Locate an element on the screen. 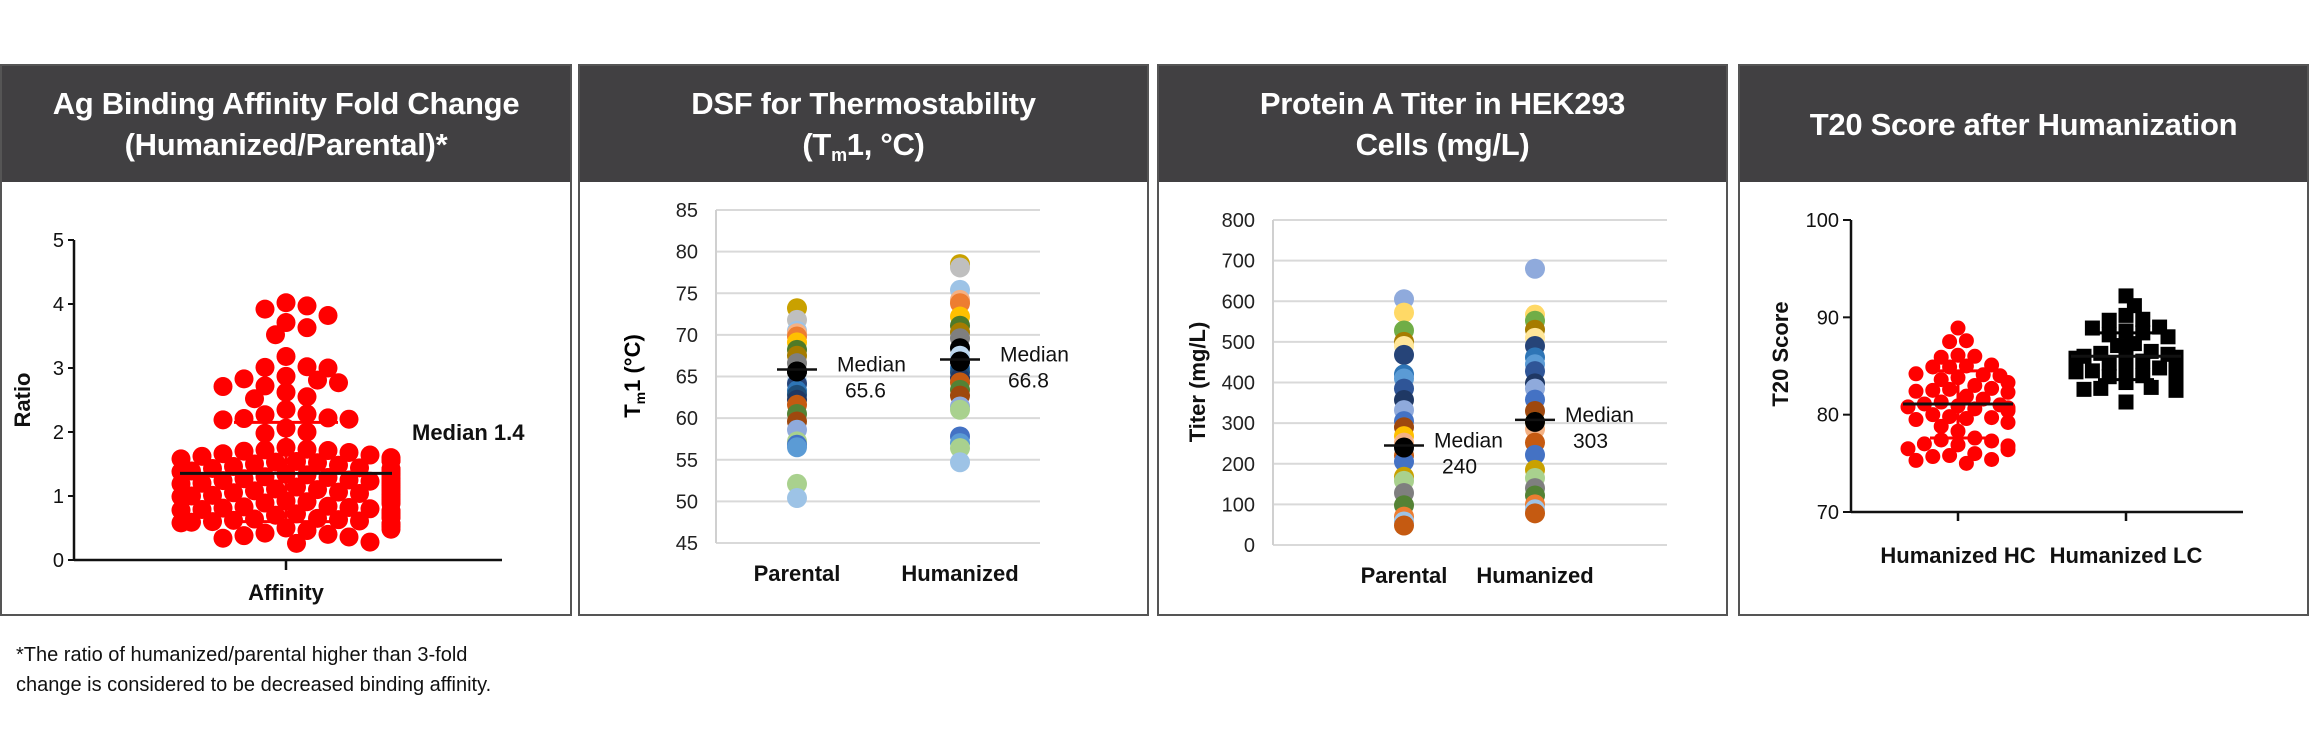  y-tick-label: 700 is located at coordinates (1238, 262).